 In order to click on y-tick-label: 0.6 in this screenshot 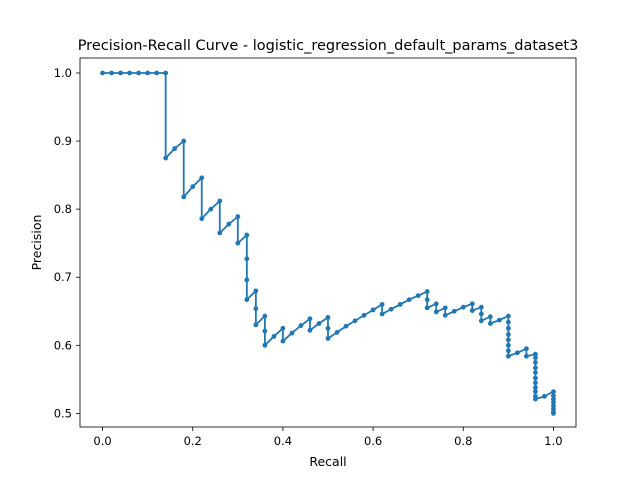, I will do `click(63, 345)`.